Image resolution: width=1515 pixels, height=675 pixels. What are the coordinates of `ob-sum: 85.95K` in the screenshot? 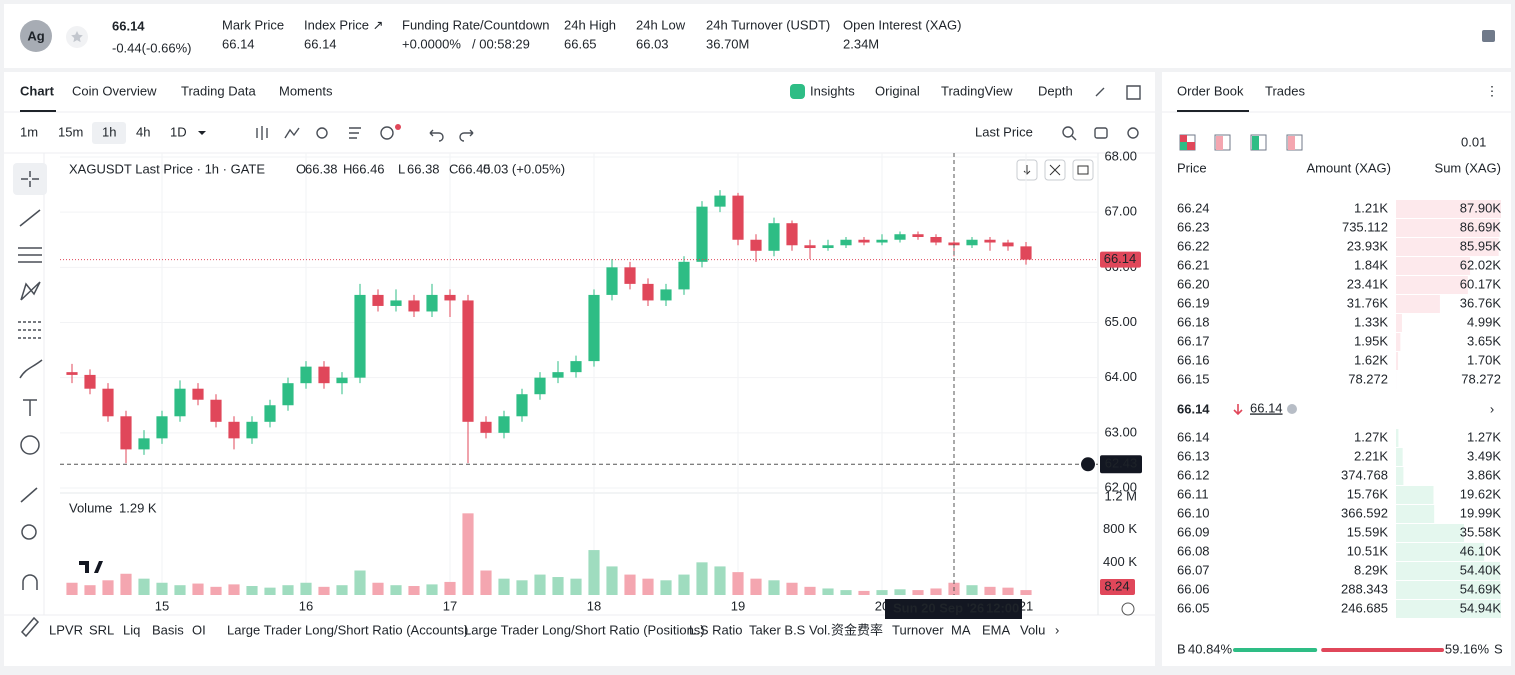 It's located at (1481, 245).